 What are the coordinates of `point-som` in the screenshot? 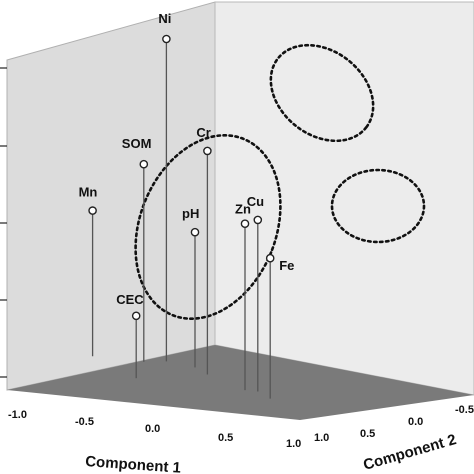 It's located at (144, 164).